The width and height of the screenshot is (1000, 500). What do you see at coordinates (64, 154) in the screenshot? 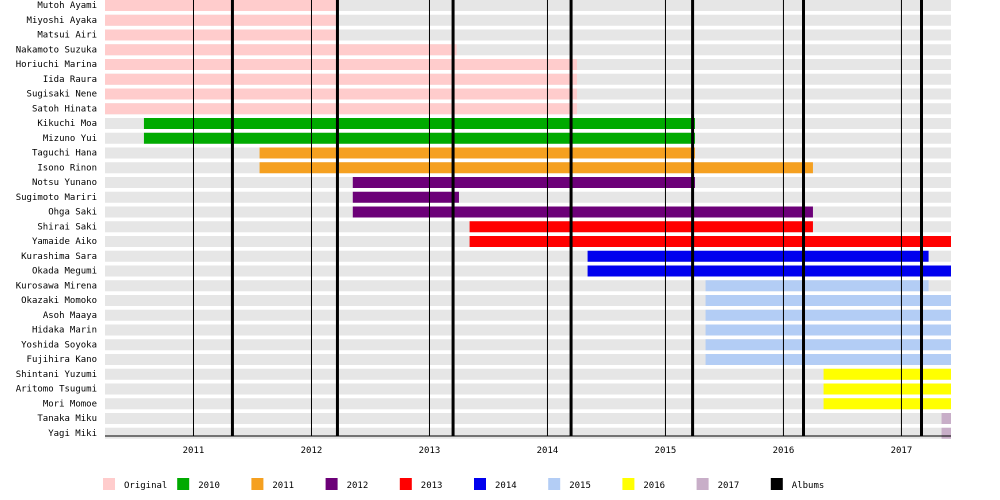
I see `member-label: Taguchi Hana` at bounding box center [64, 154].